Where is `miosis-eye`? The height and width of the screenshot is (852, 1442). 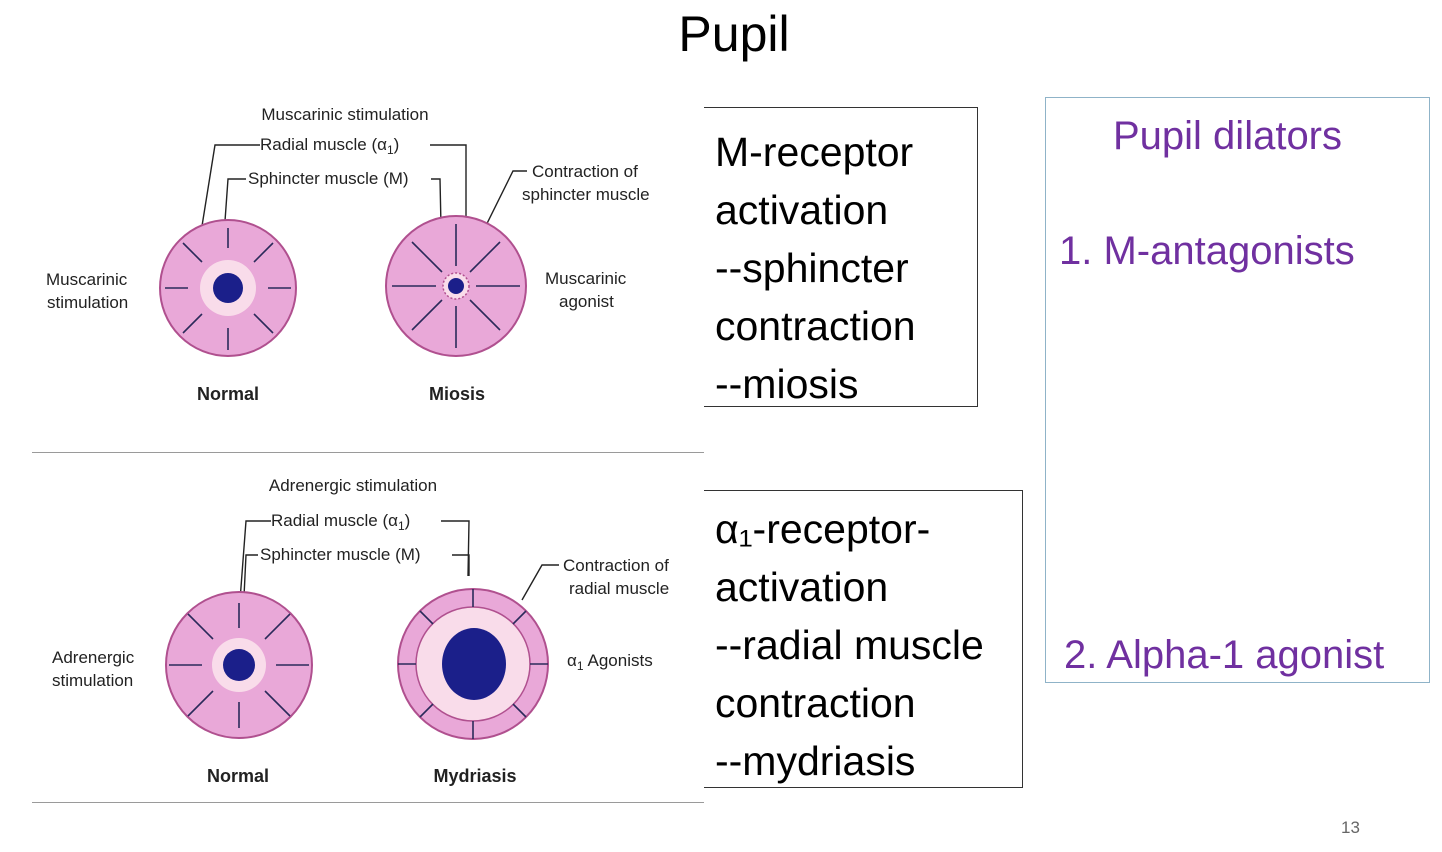
miosis-eye is located at coordinates (456, 286).